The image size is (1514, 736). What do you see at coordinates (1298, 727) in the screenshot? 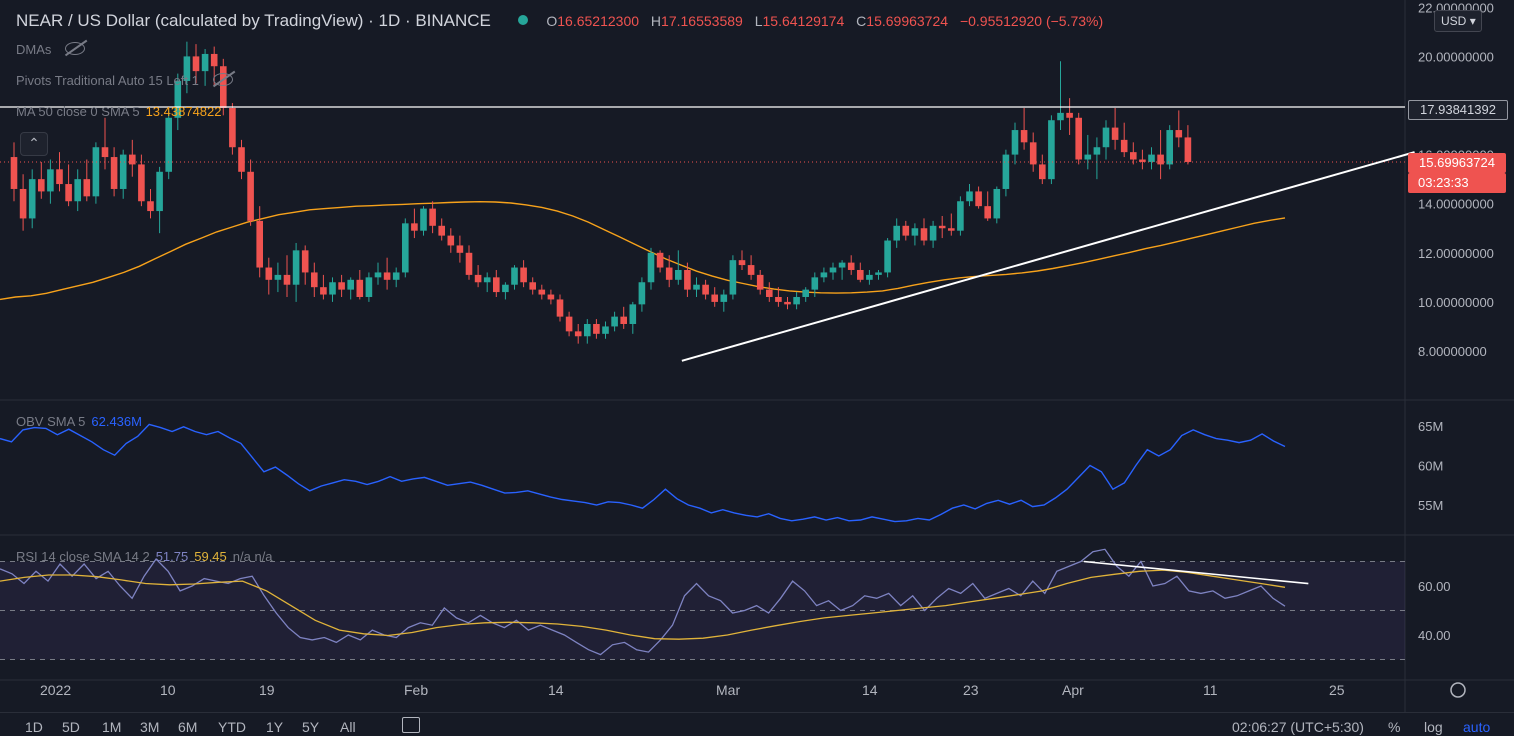
I see `clock-time: 02:06:27 (UTC+5:30)` at bounding box center [1298, 727].